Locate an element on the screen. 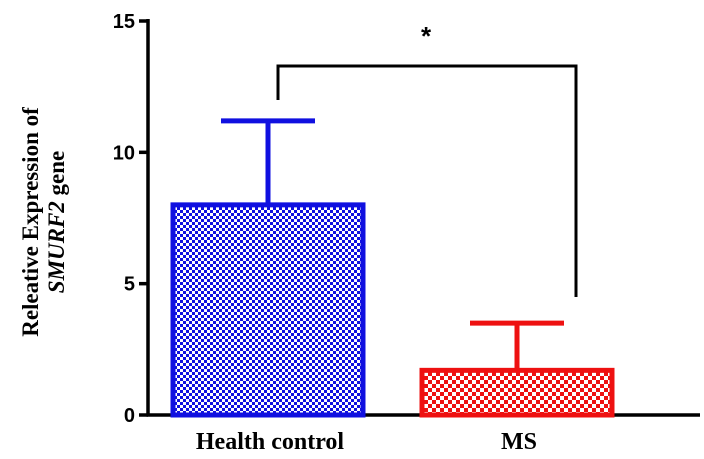 This screenshot has height=459, width=704. y-axis-label-line1: Releative Expression of is located at coordinates (30, 222).